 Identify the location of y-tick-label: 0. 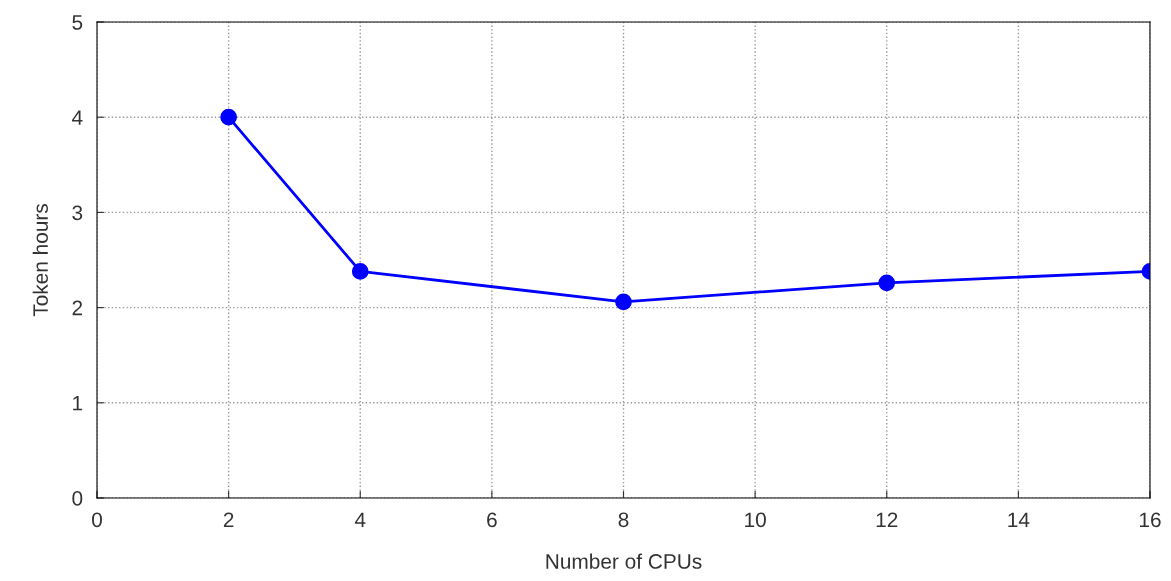
(77, 498).